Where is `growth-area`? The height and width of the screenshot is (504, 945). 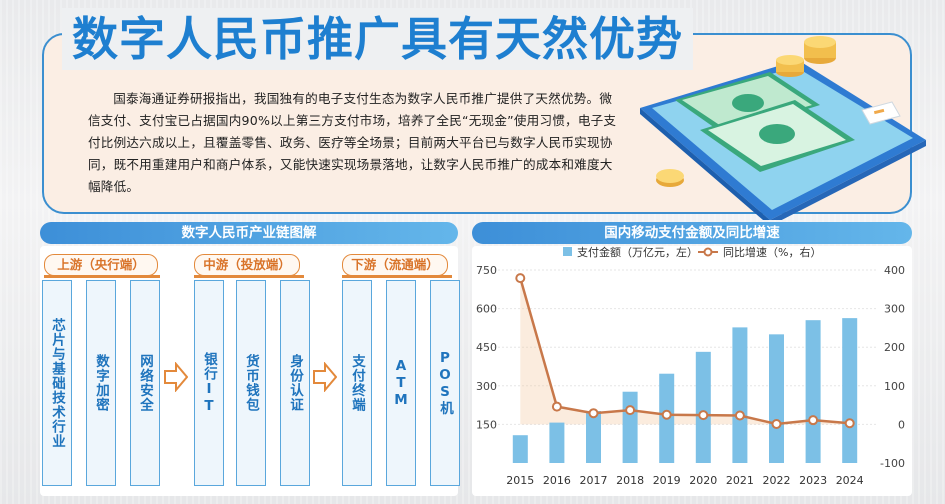
growth-area is located at coordinates (685, 351).